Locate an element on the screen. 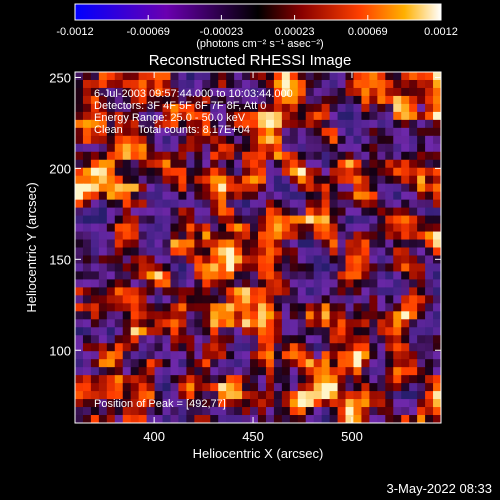 This screenshot has width=500, height=500. annotation-detectors: Detectors: 3F 4F 5F 6F 7F 8F, Att 0 is located at coordinates (180, 106).